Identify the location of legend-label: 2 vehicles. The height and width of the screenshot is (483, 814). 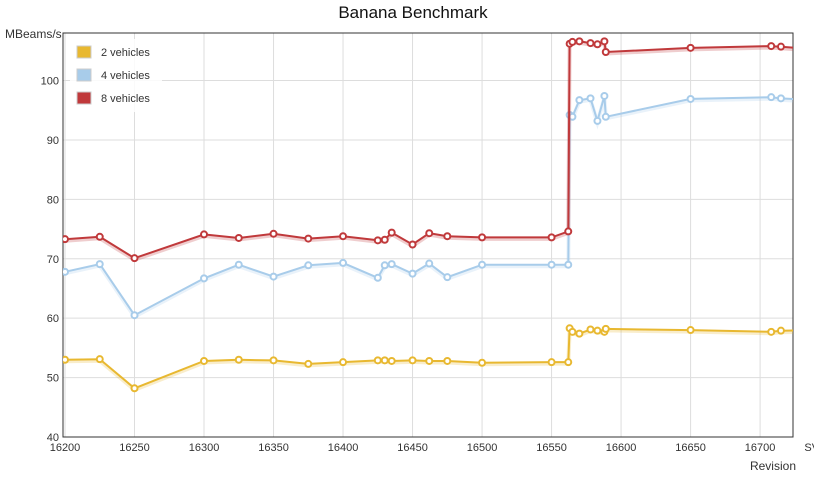
(125, 53).